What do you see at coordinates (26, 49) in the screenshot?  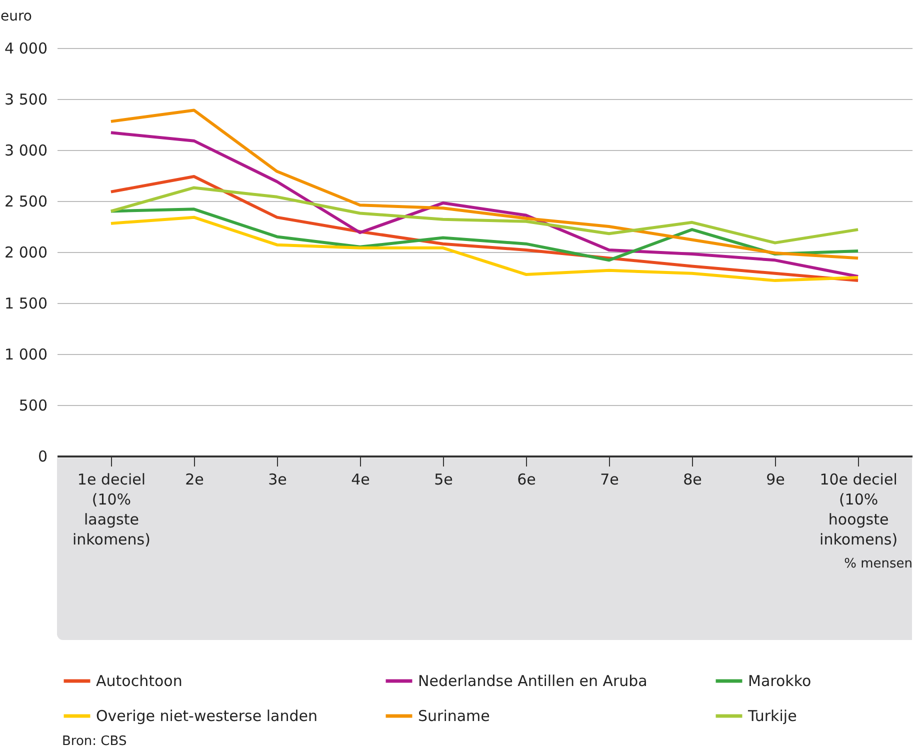 I see `y-tick-label: 4 000` at bounding box center [26, 49].